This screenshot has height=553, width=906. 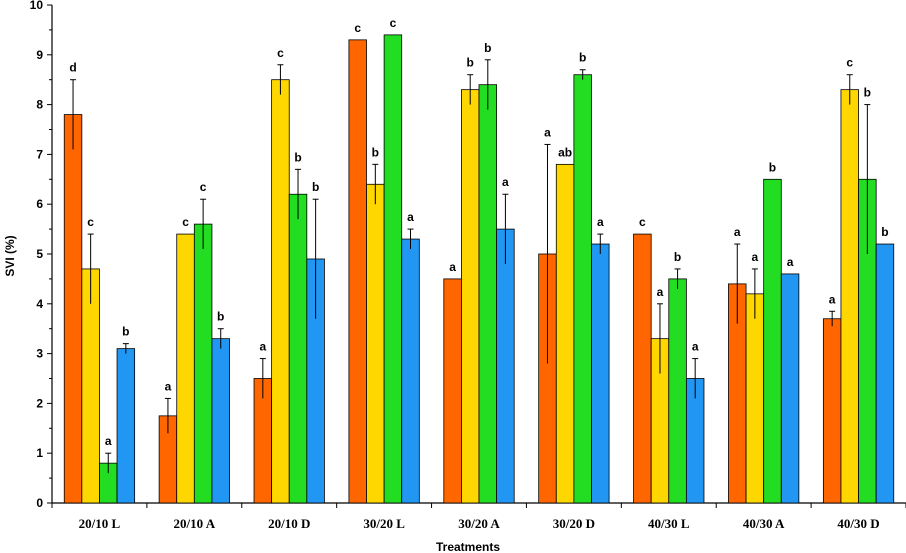 What do you see at coordinates (100, 523) in the screenshot?
I see `x-tick-label: 20/10 L` at bounding box center [100, 523].